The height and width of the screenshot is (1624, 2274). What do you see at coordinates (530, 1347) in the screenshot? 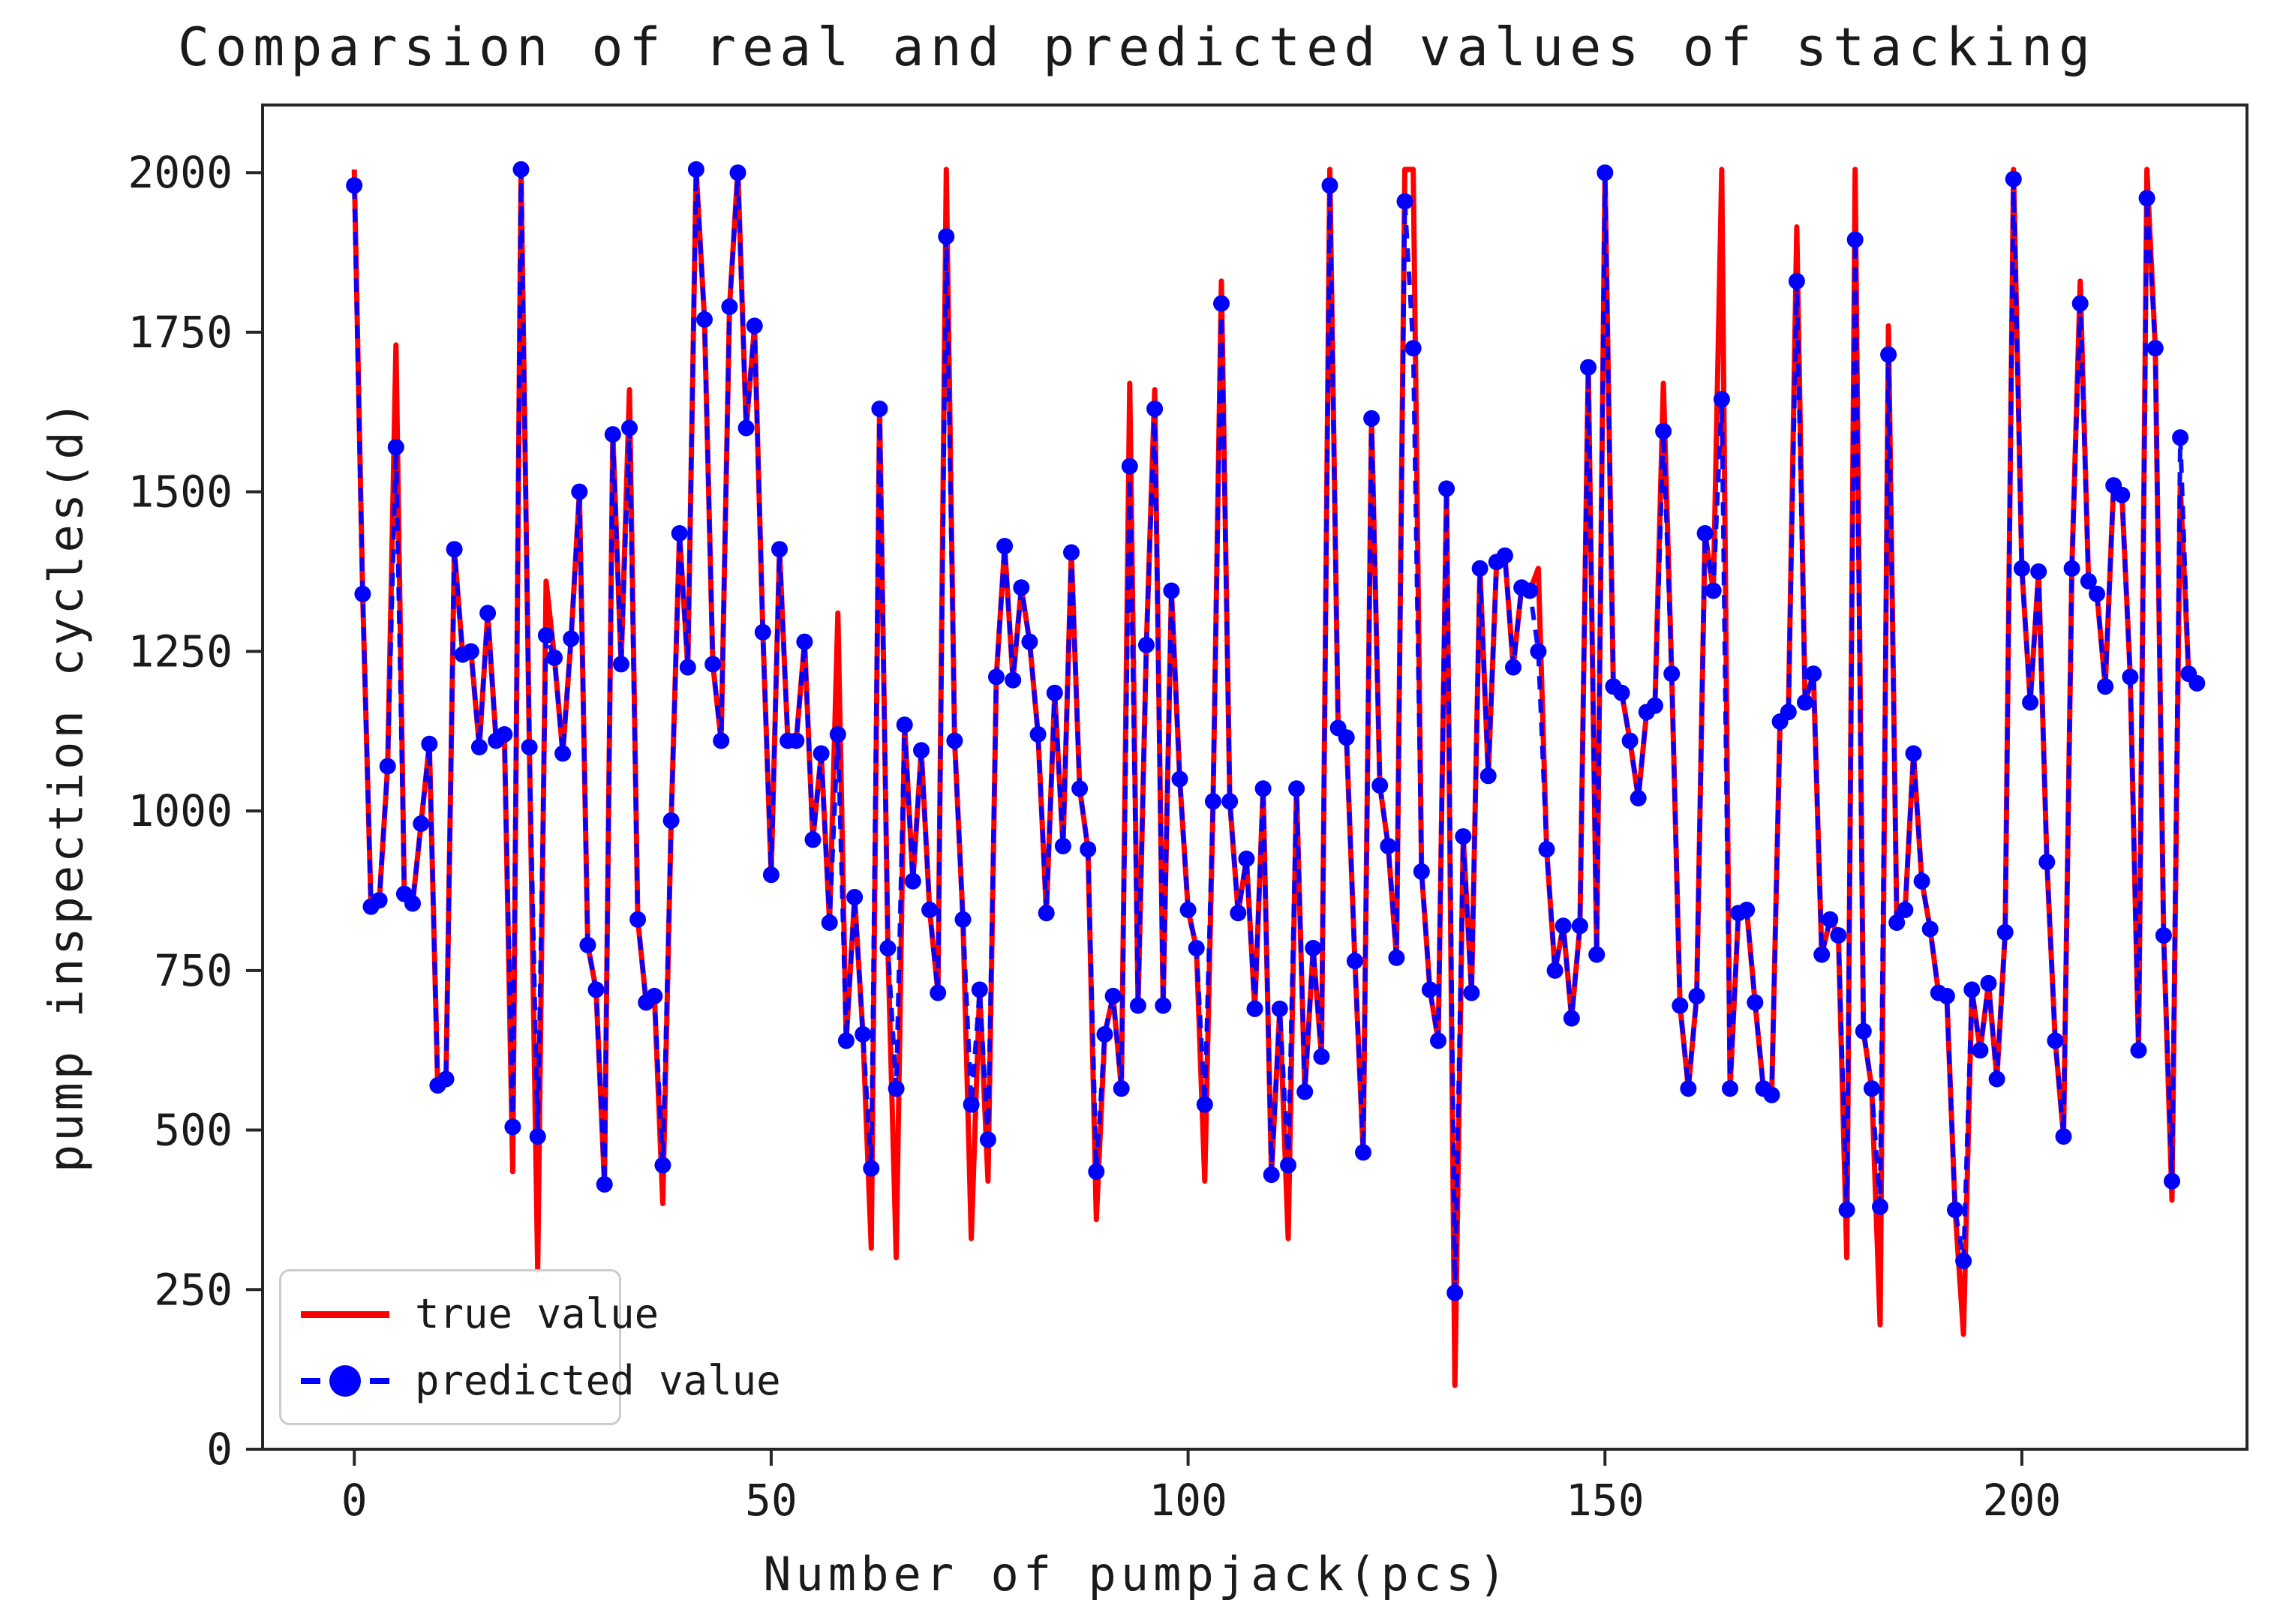
I see `legend: true value predicted value` at bounding box center [530, 1347].